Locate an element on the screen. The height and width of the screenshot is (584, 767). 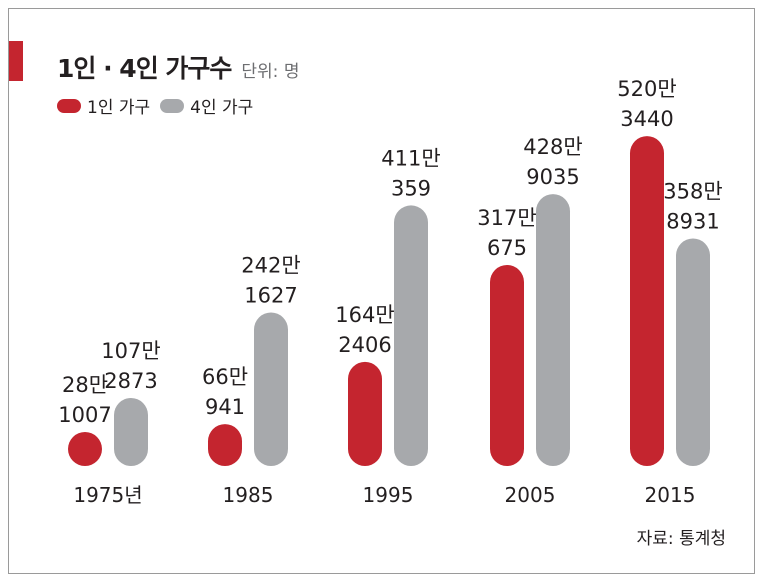
data-label-one-person-0-1: 1007 is located at coordinates (84, 415).